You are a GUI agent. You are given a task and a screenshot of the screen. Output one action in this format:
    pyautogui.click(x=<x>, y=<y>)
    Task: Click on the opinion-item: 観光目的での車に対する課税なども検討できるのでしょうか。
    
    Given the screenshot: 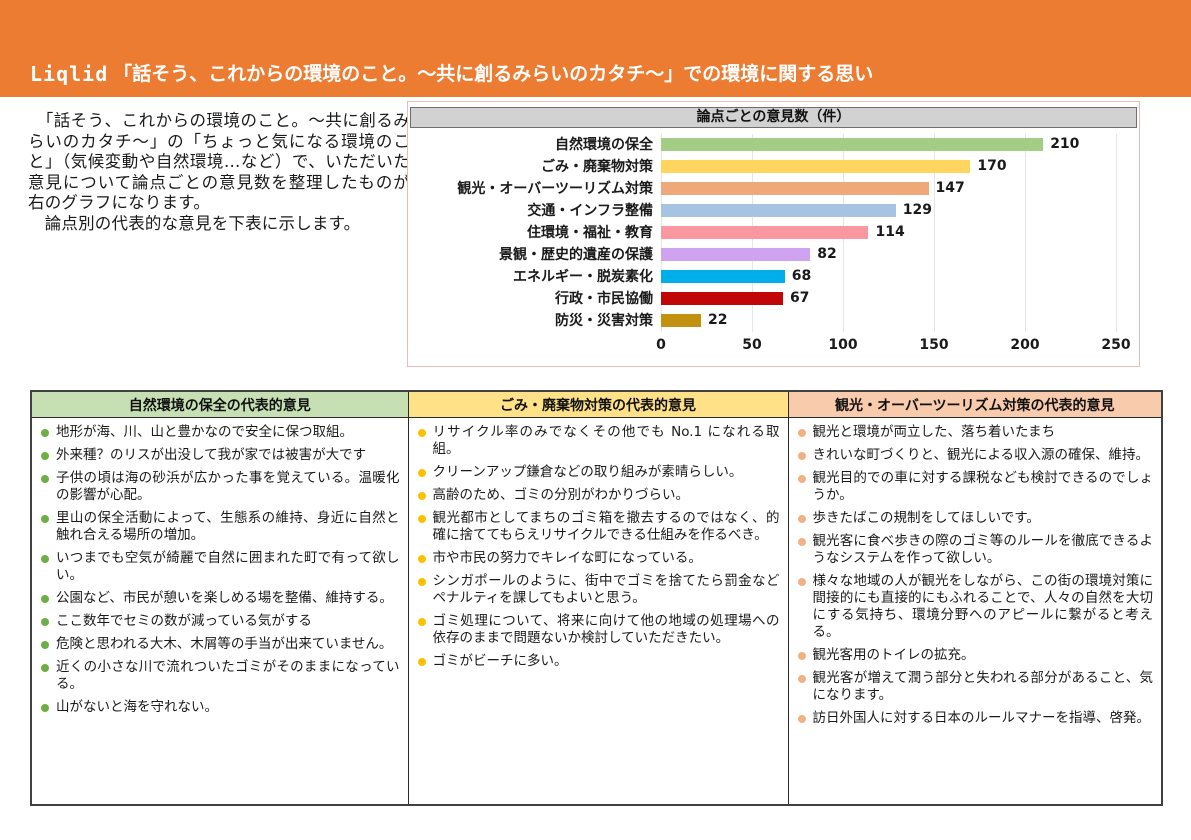 What is the action you would take?
    pyautogui.click(x=975, y=487)
    